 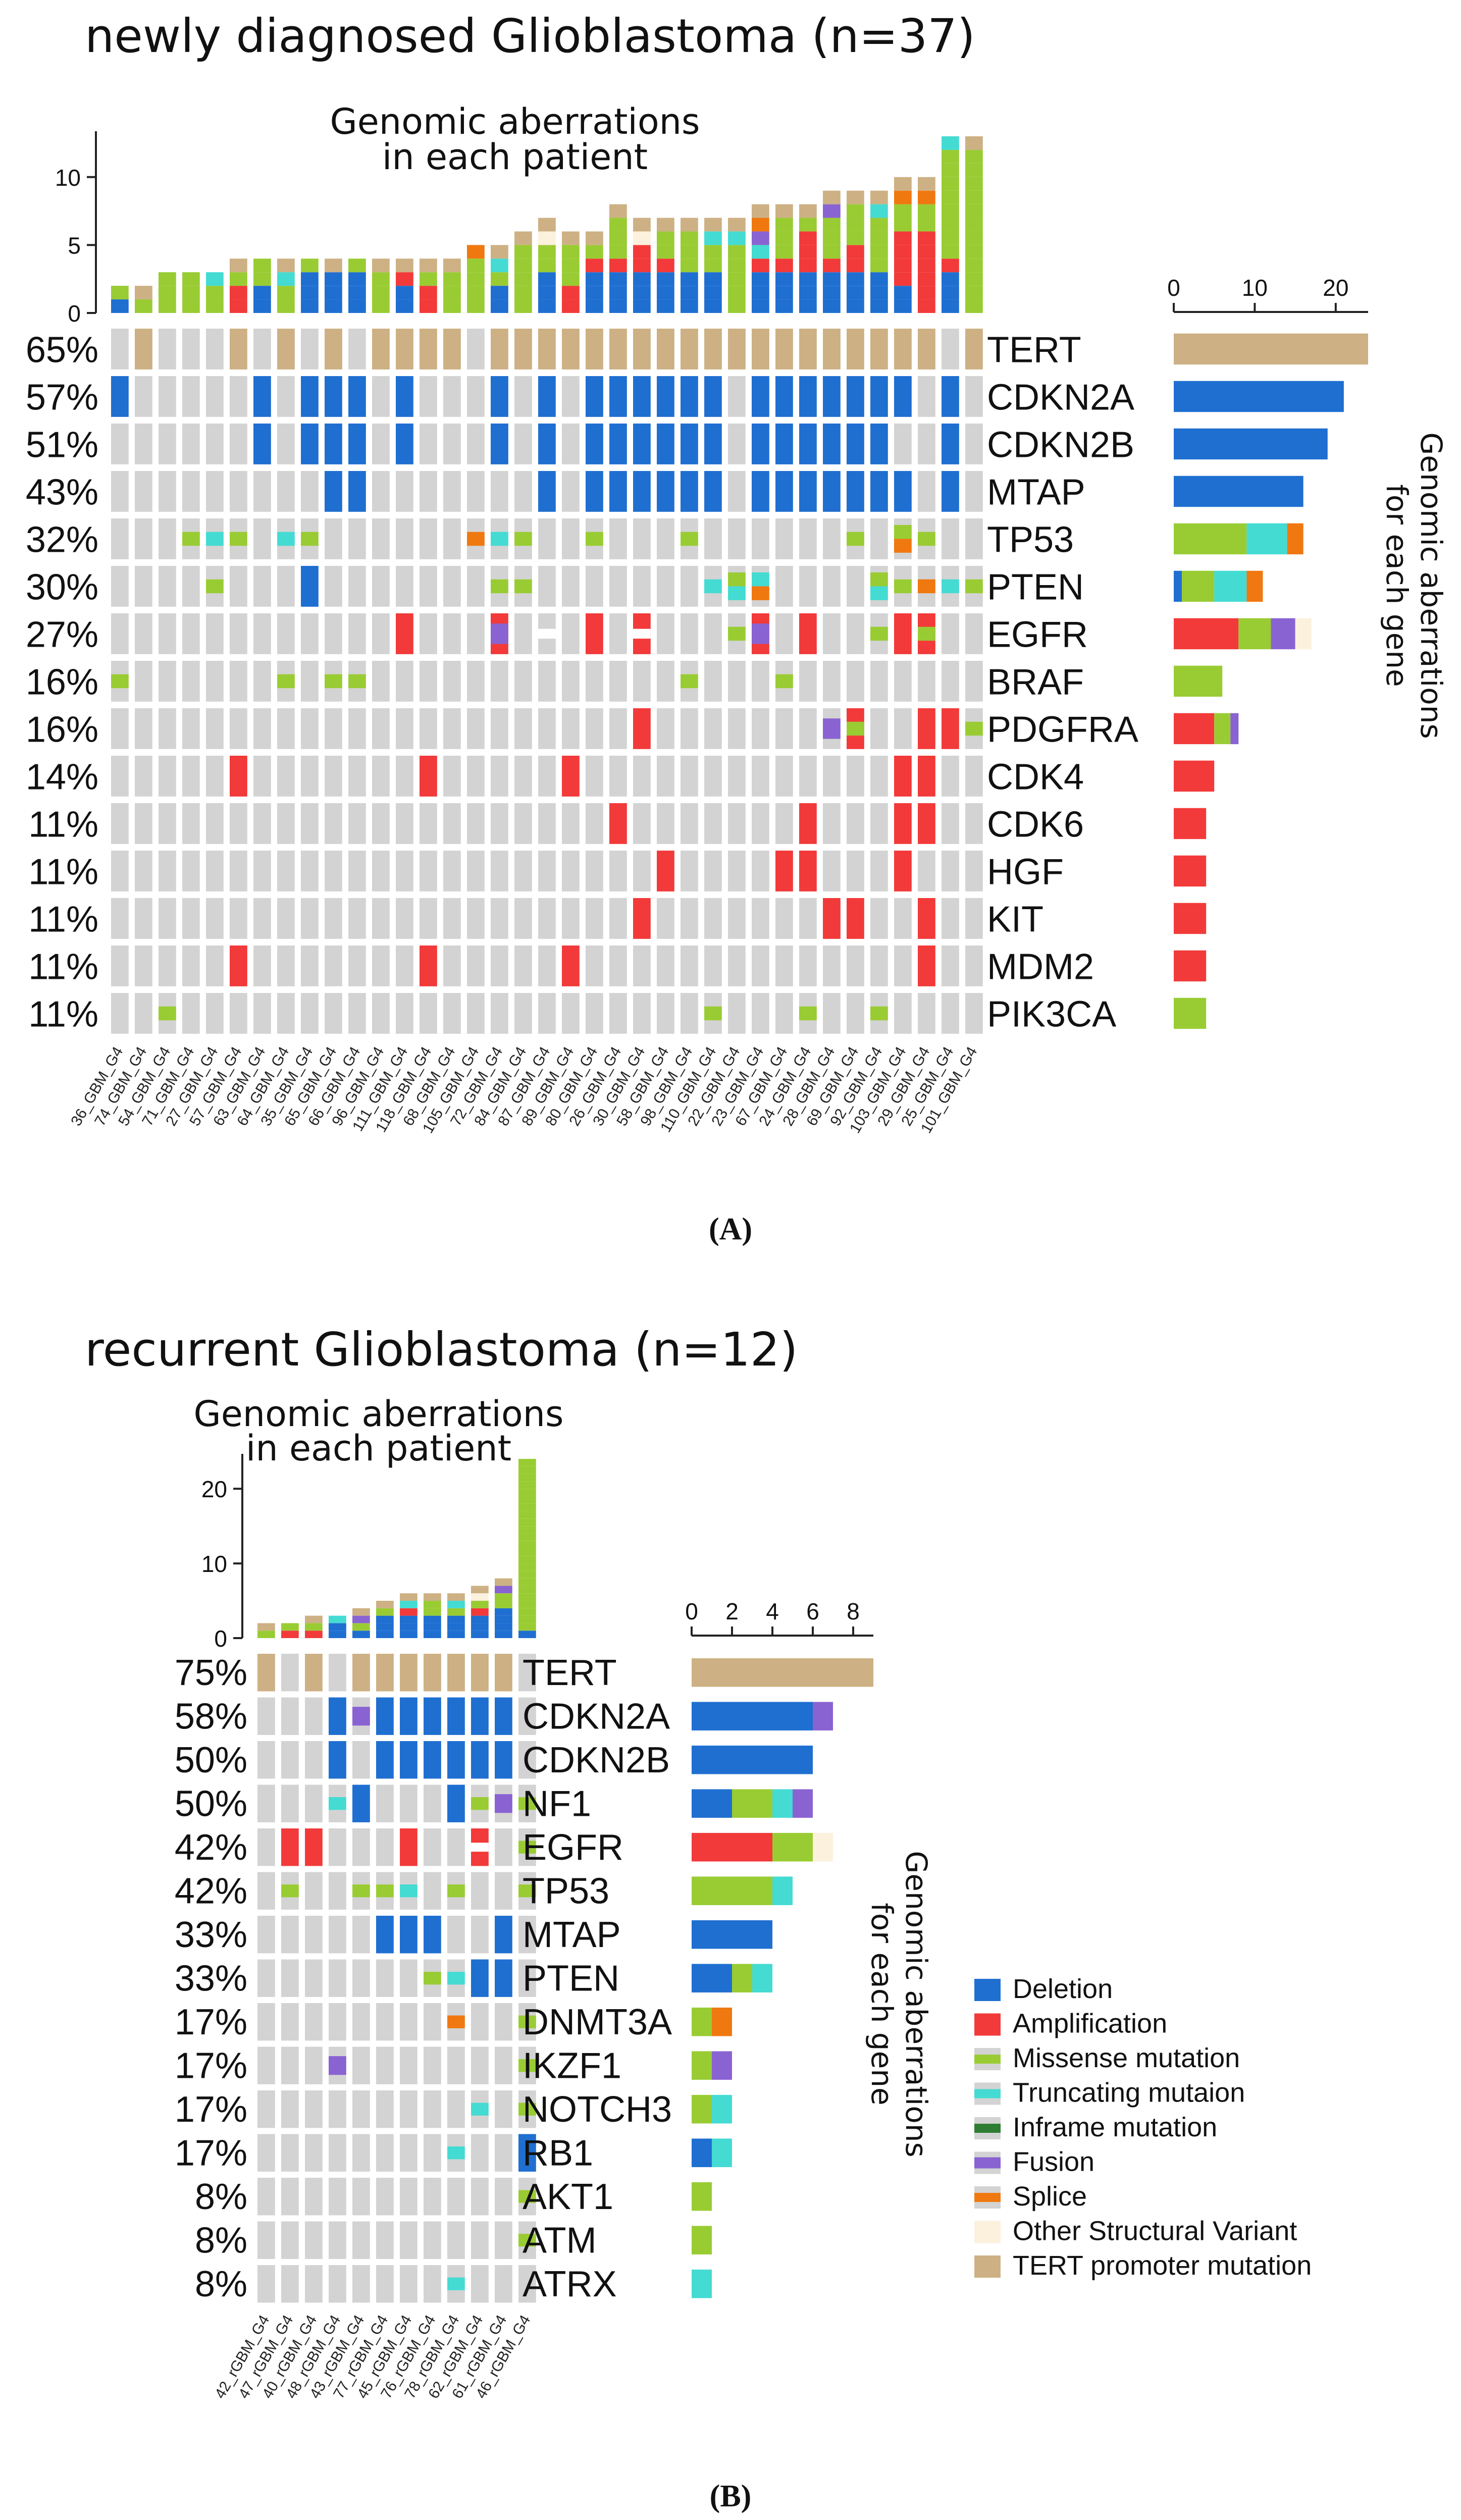 I want to click on gene-bar-pten-missense-mutation, so click(x=742, y=1978).